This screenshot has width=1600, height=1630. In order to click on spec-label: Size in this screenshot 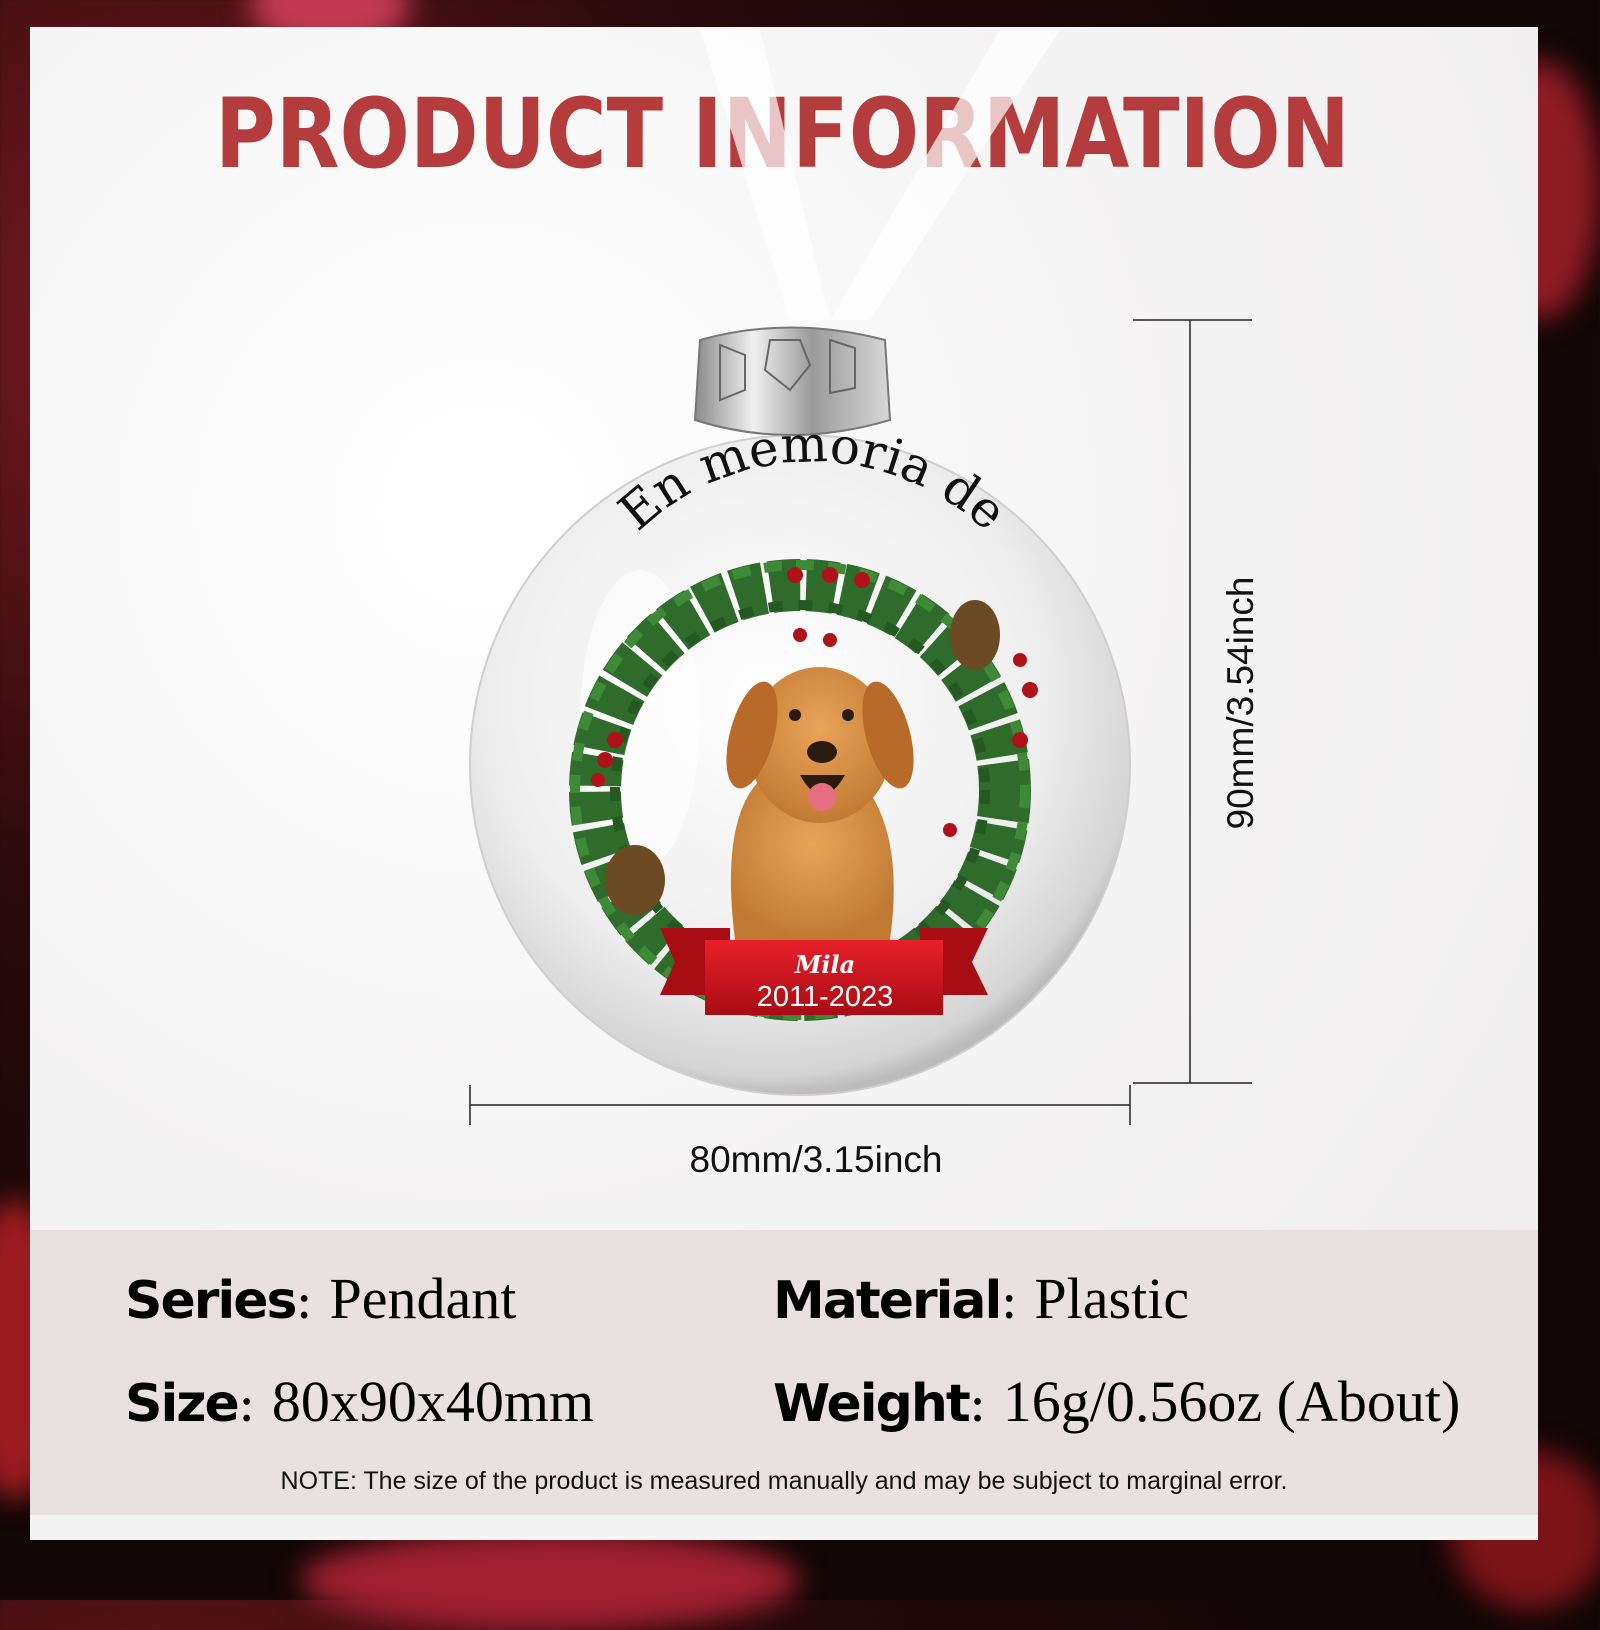, I will do `click(182, 1404)`.